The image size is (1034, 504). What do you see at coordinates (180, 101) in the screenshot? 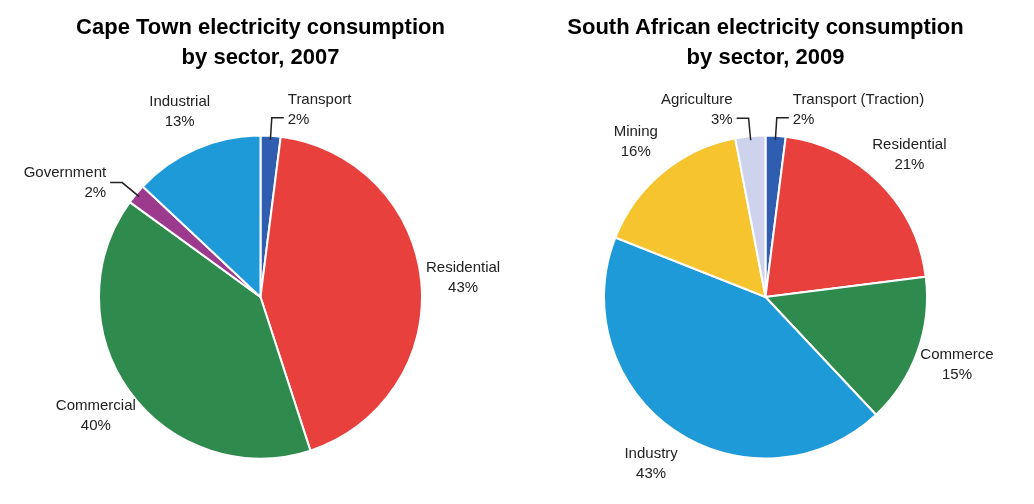
I see `slice-label: Industrial` at bounding box center [180, 101].